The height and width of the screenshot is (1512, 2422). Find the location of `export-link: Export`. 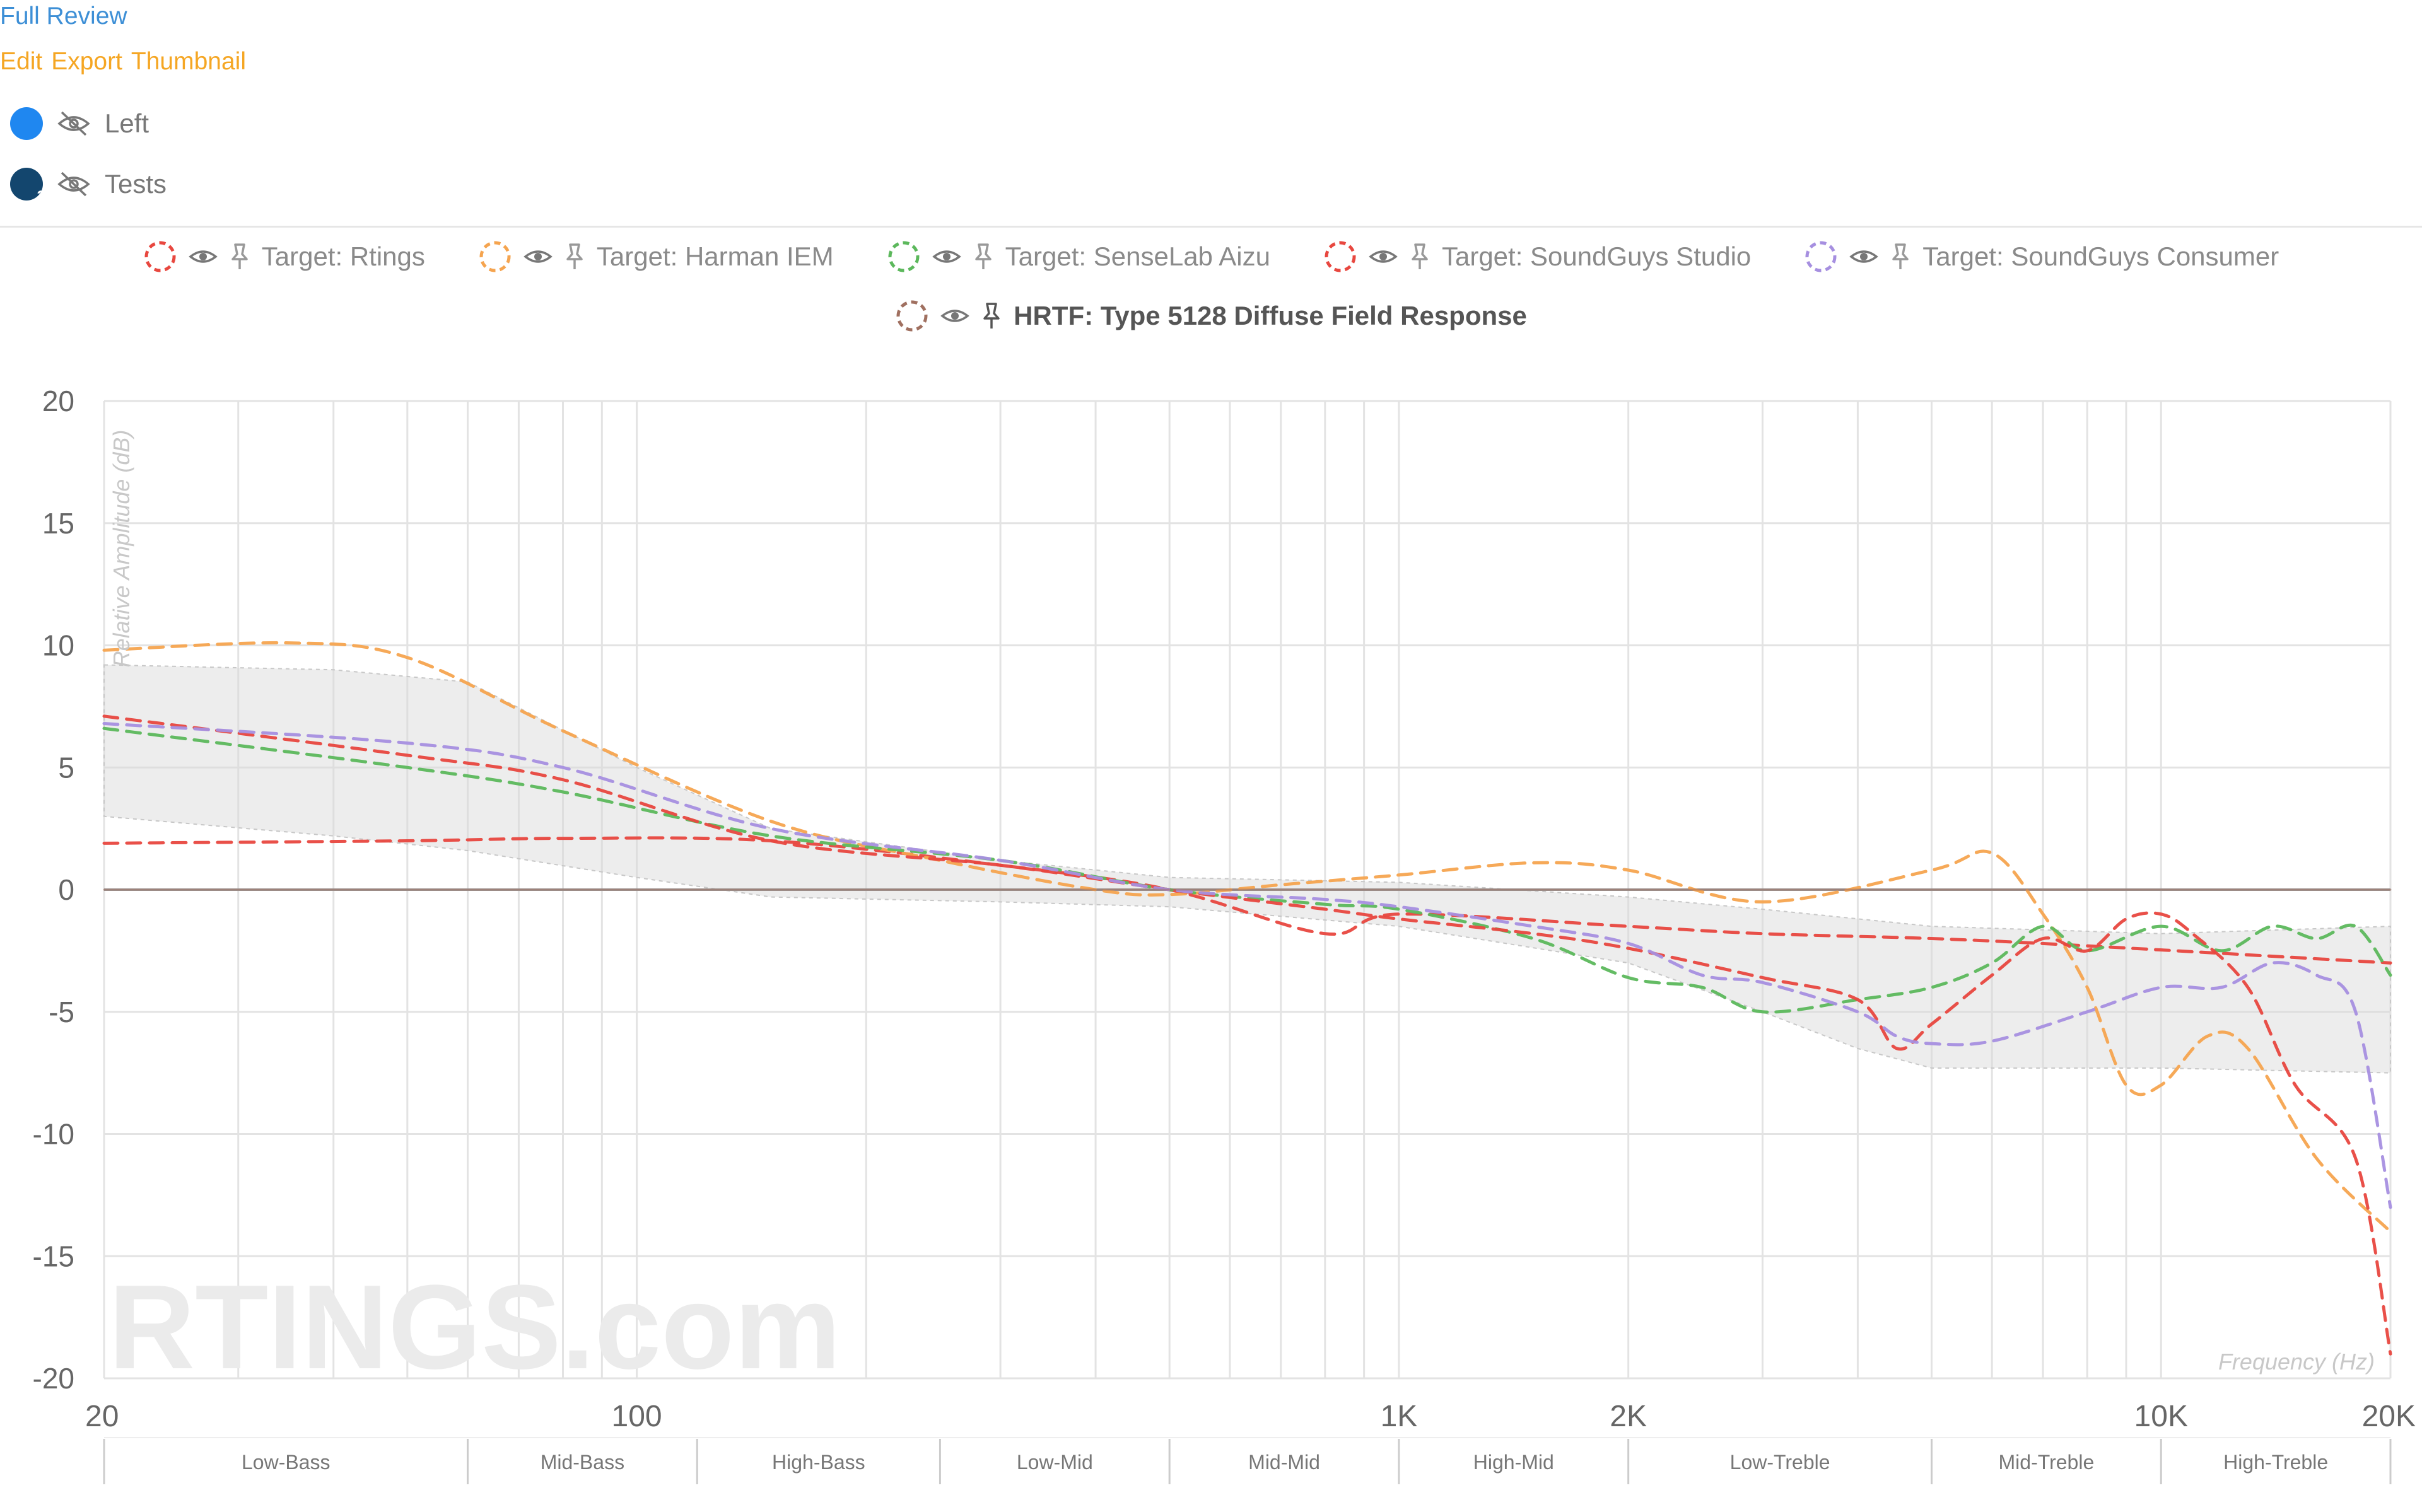

export-link: Export is located at coordinates (86, 62).